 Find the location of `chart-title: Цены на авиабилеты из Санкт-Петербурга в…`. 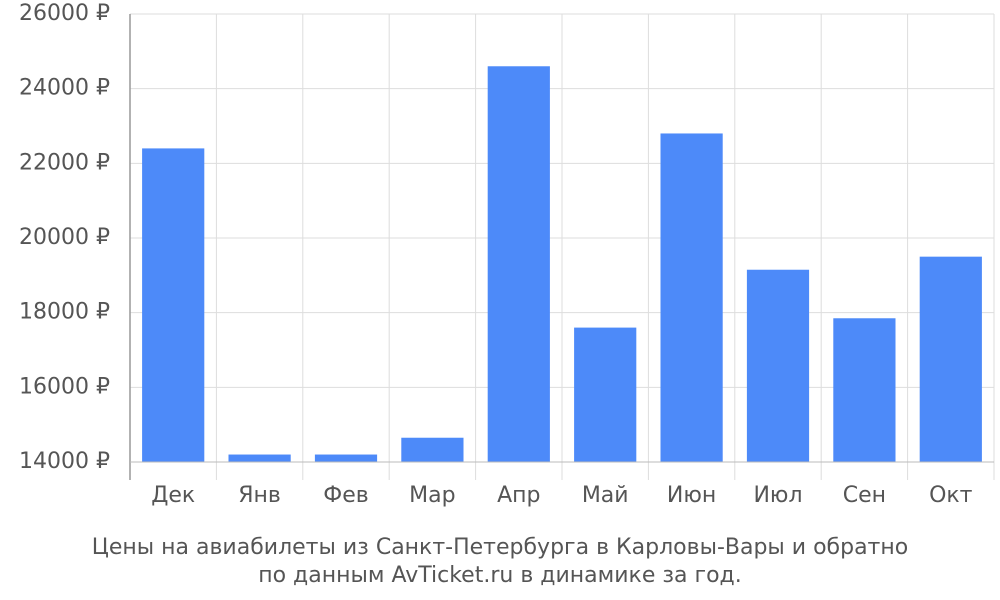

chart-title: Цены на авиабилеты из Санкт-Петербурга в… is located at coordinates (500, 547).